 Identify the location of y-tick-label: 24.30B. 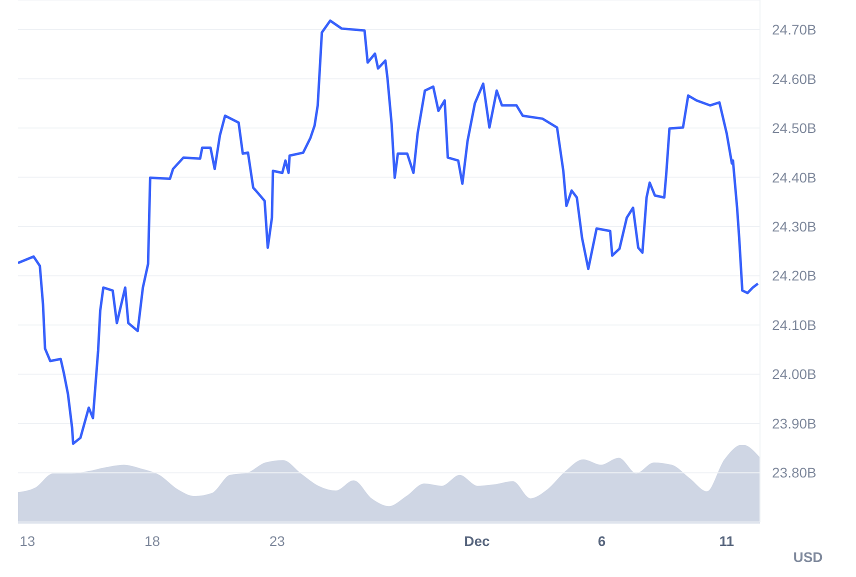
(794, 226).